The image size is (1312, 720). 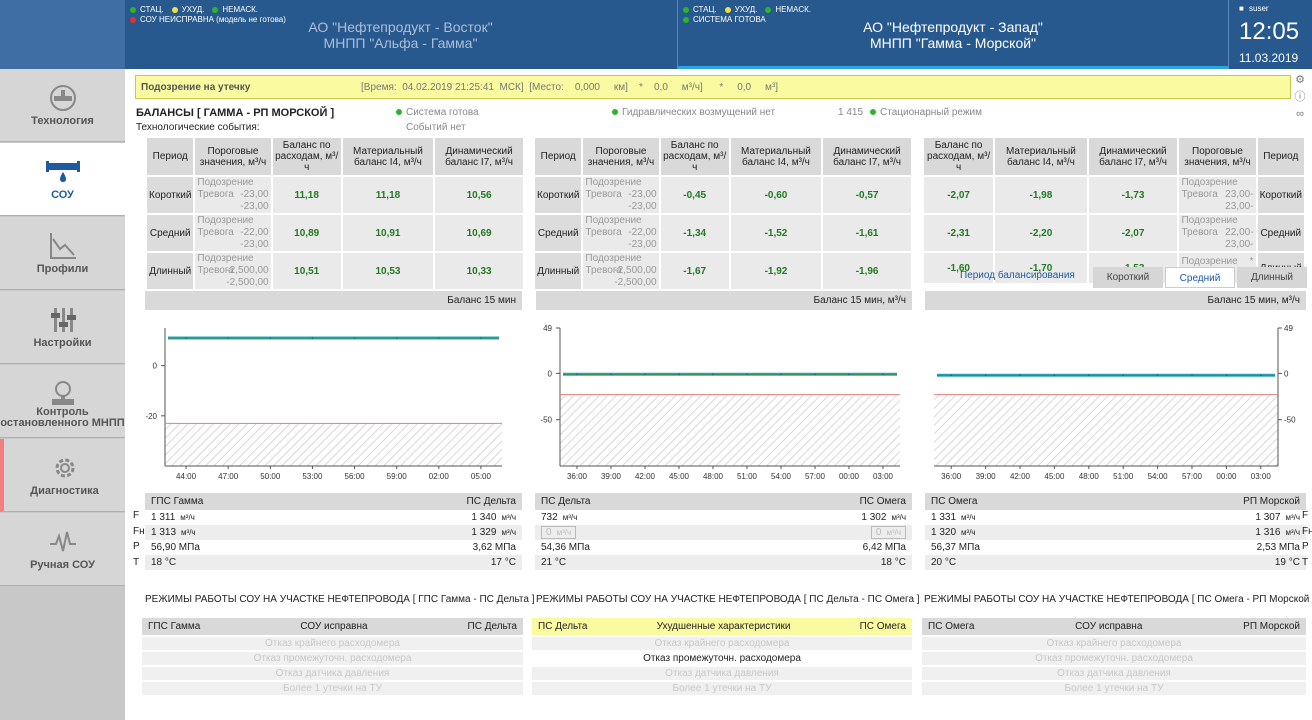 I want to click on legend-item: СИСТЕМА ГОТОВА, so click(x=724, y=20).